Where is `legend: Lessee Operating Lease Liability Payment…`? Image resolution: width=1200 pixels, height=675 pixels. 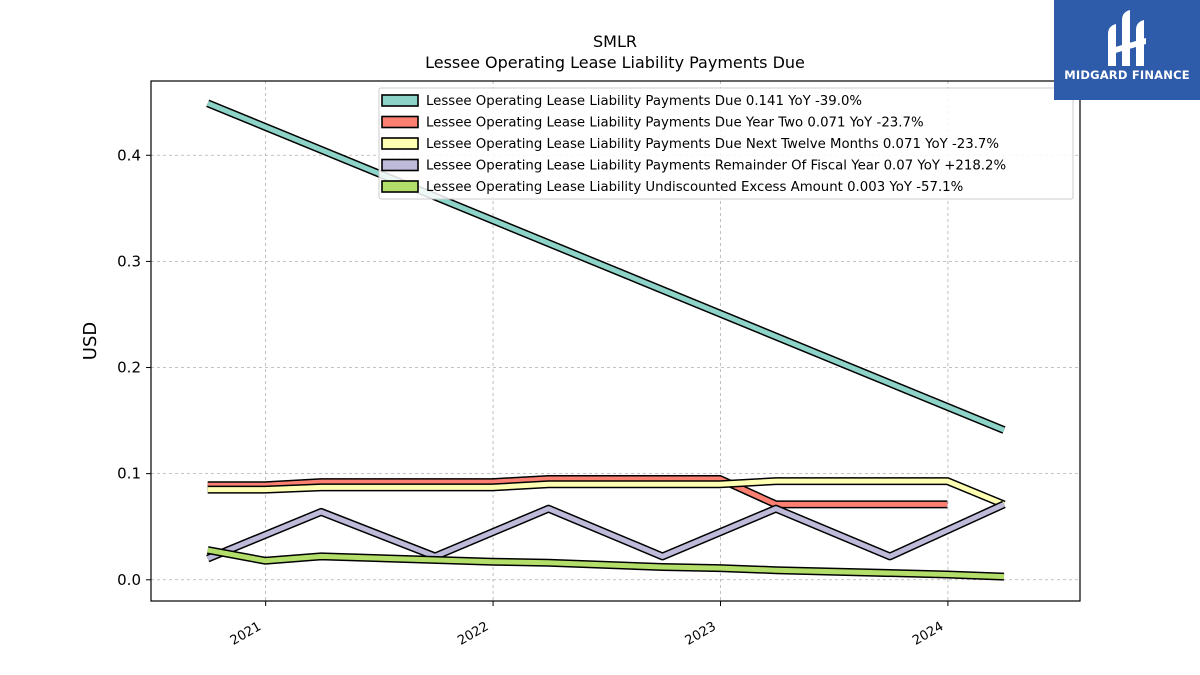 legend: Lessee Operating Lease Liability Payment… is located at coordinates (726, 143).